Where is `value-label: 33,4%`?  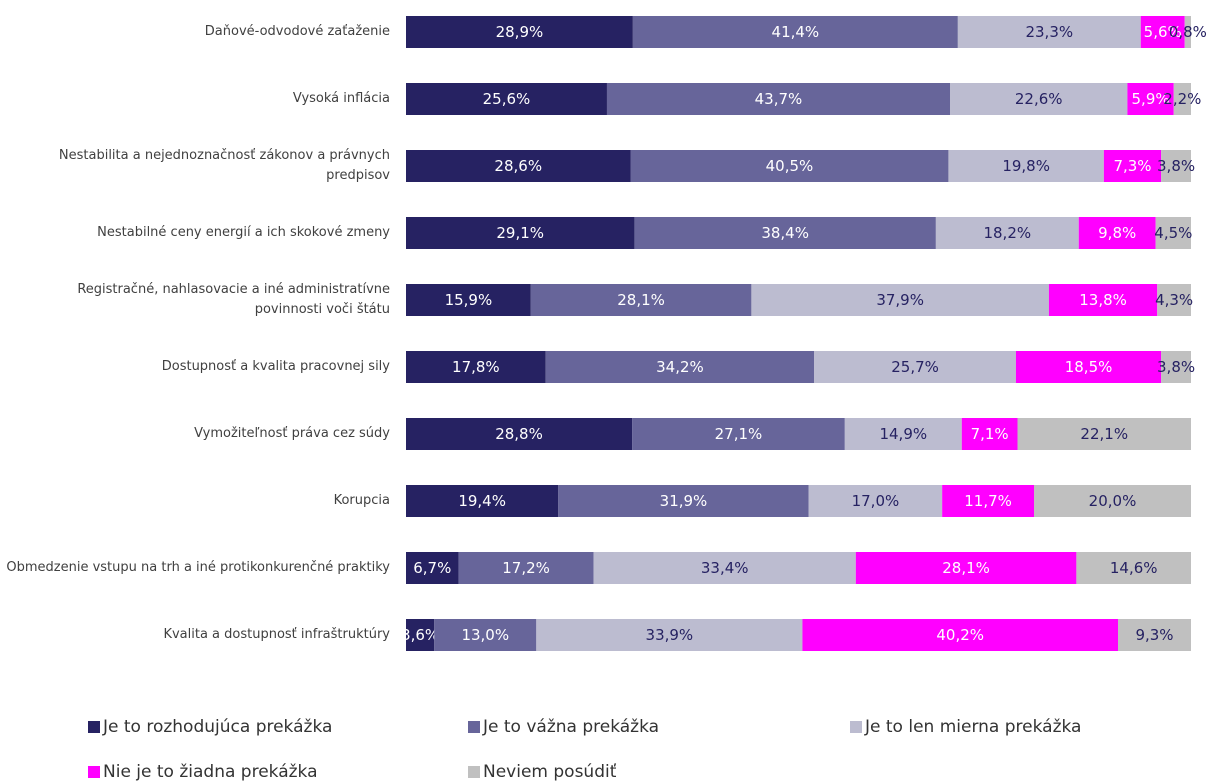
value-label: 33,4% is located at coordinates (725, 568).